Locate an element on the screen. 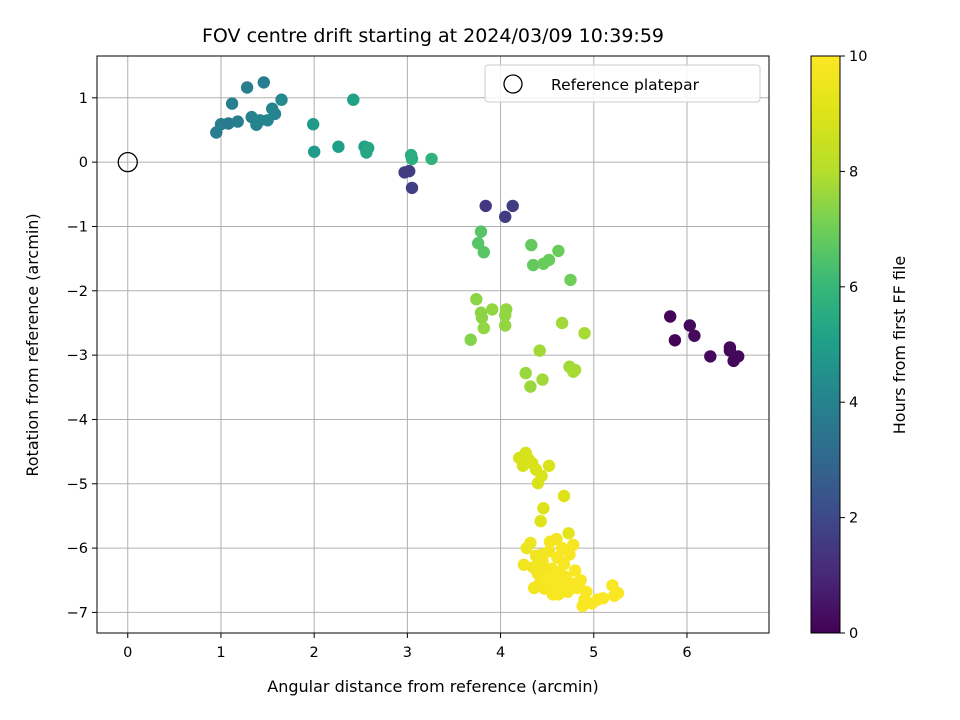  x-tick-label: 1 is located at coordinates (220, 653).